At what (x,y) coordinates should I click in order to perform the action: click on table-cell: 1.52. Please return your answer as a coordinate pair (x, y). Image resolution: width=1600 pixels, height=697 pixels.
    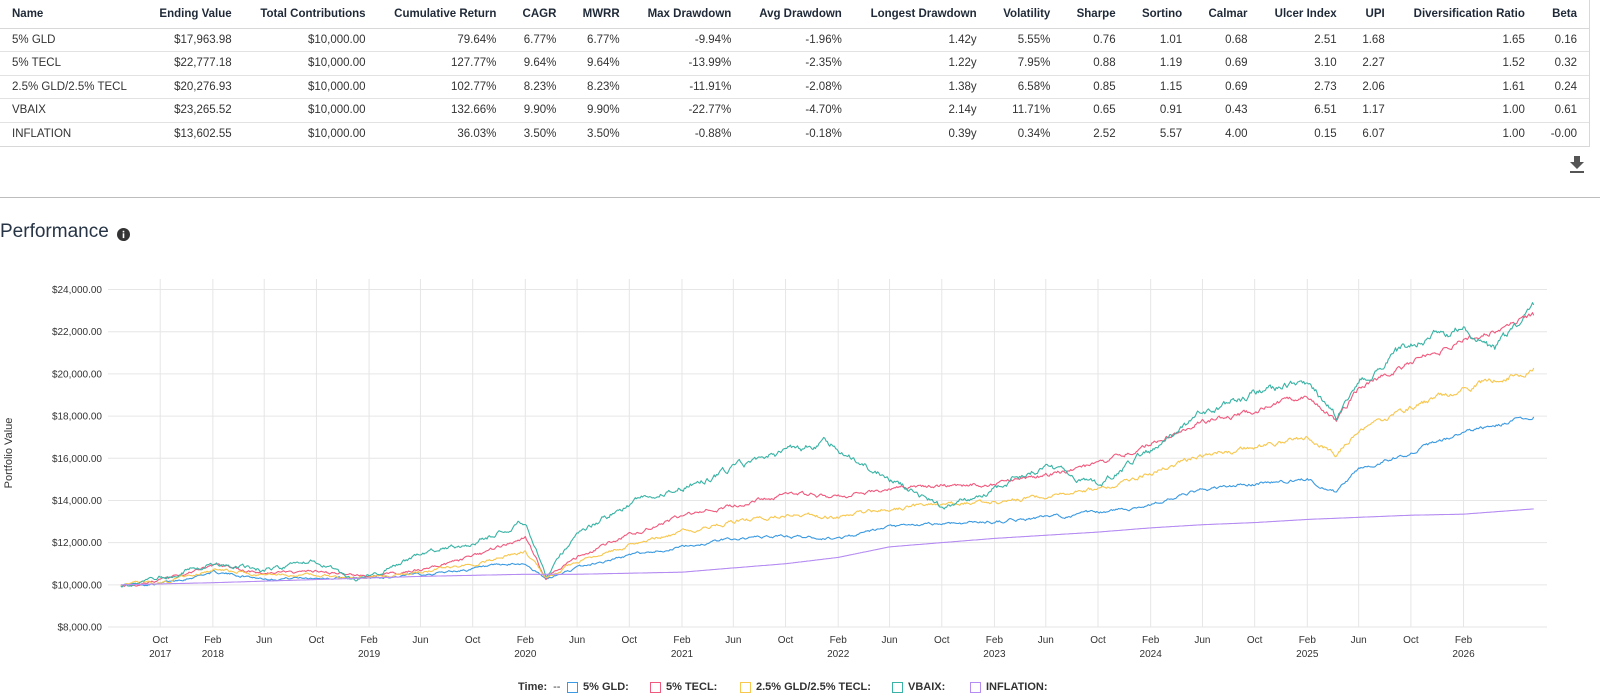
    Looking at the image, I should click on (1466, 63).